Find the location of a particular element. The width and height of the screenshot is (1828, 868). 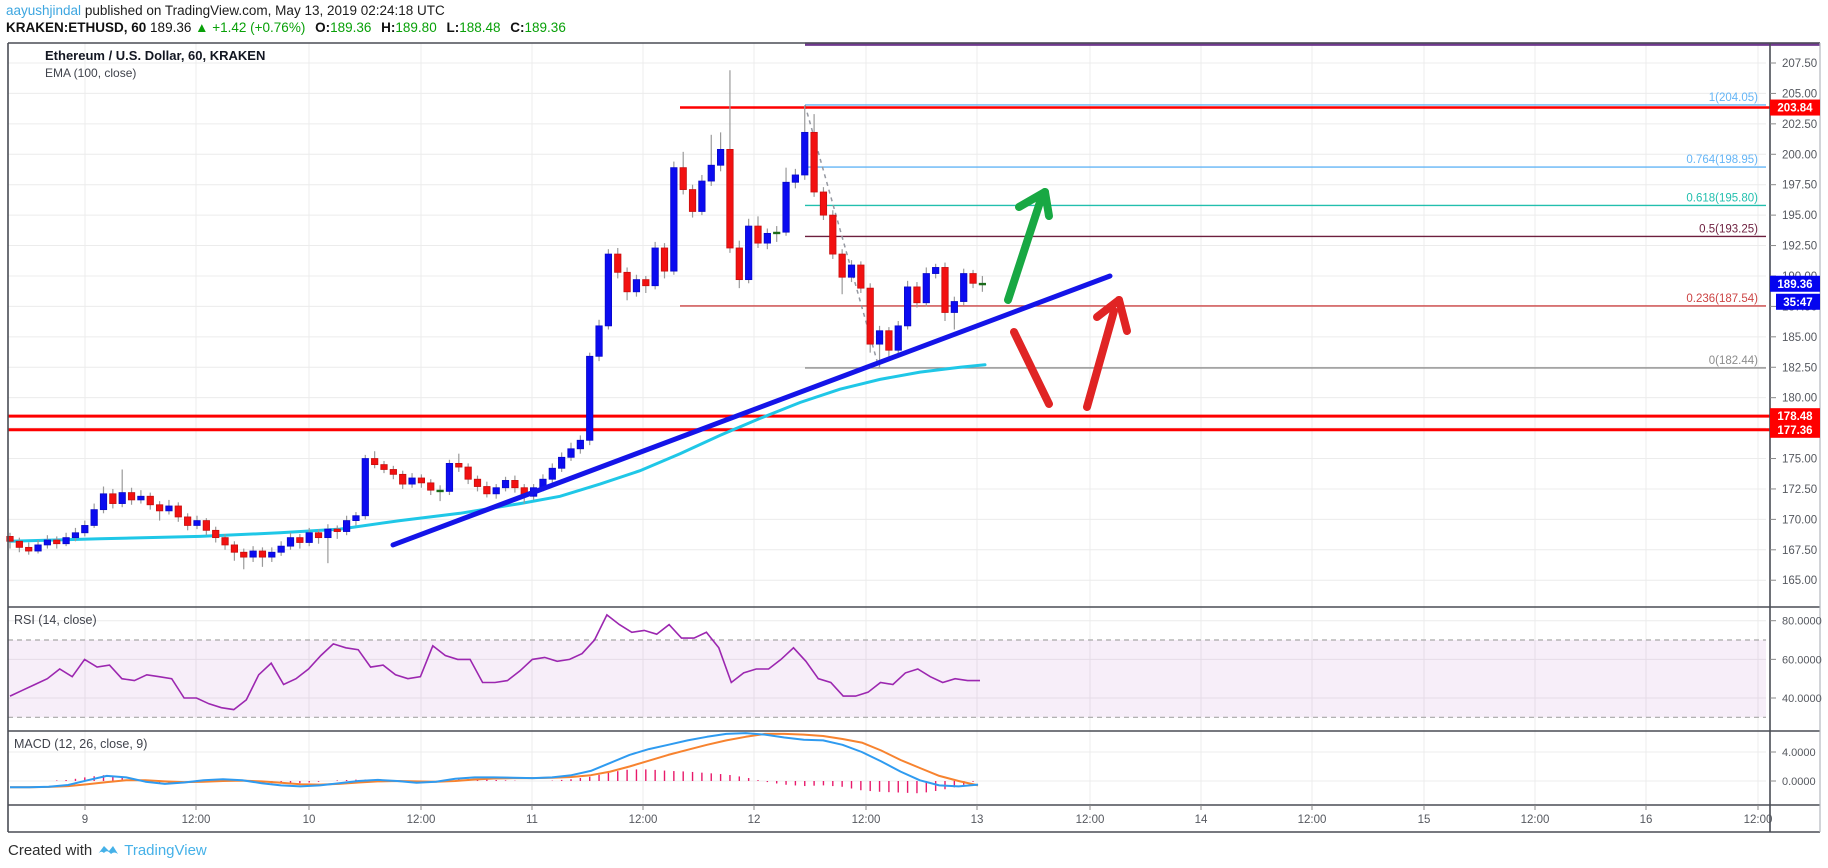

low-label: L: is located at coordinates (453, 27).